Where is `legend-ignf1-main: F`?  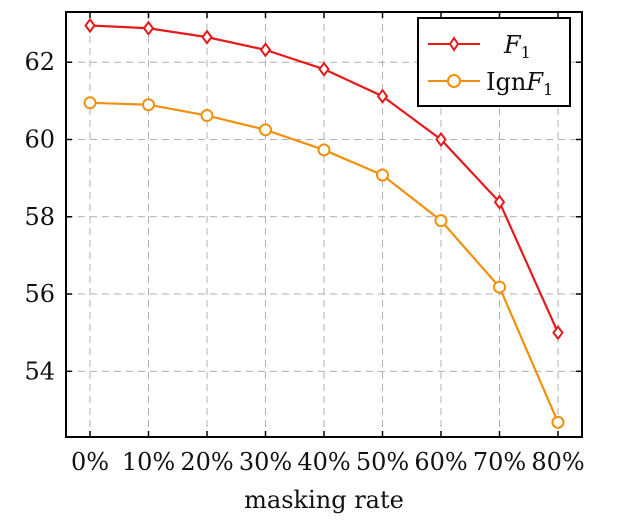 legend-ignf1-main: F is located at coordinates (534, 82).